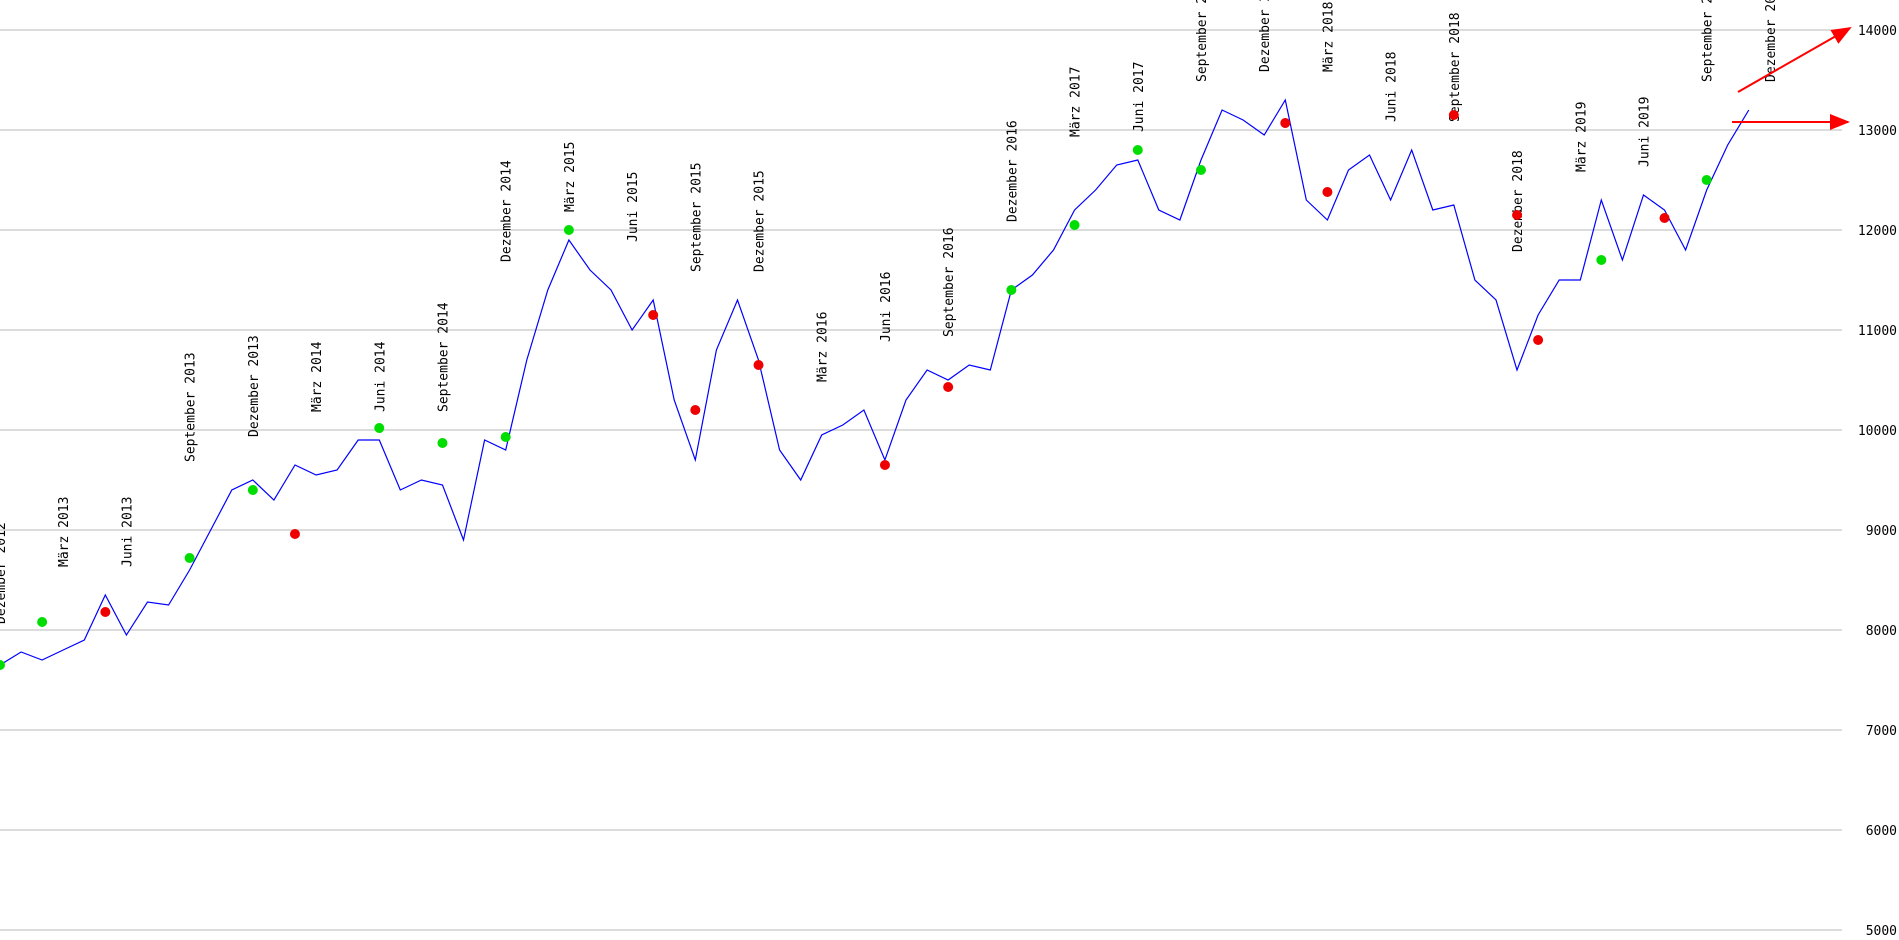 This screenshot has height=940, width=1899. Describe the element at coordinates (886, 307) in the screenshot. I see `x-tick-label: Juni 2016` at that location.